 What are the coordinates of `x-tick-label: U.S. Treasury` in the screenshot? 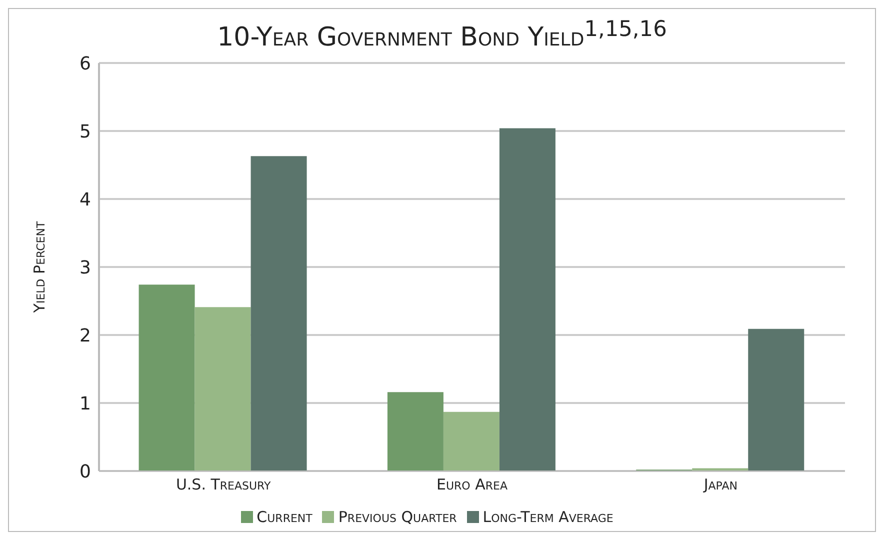 It's located at (223, 484).